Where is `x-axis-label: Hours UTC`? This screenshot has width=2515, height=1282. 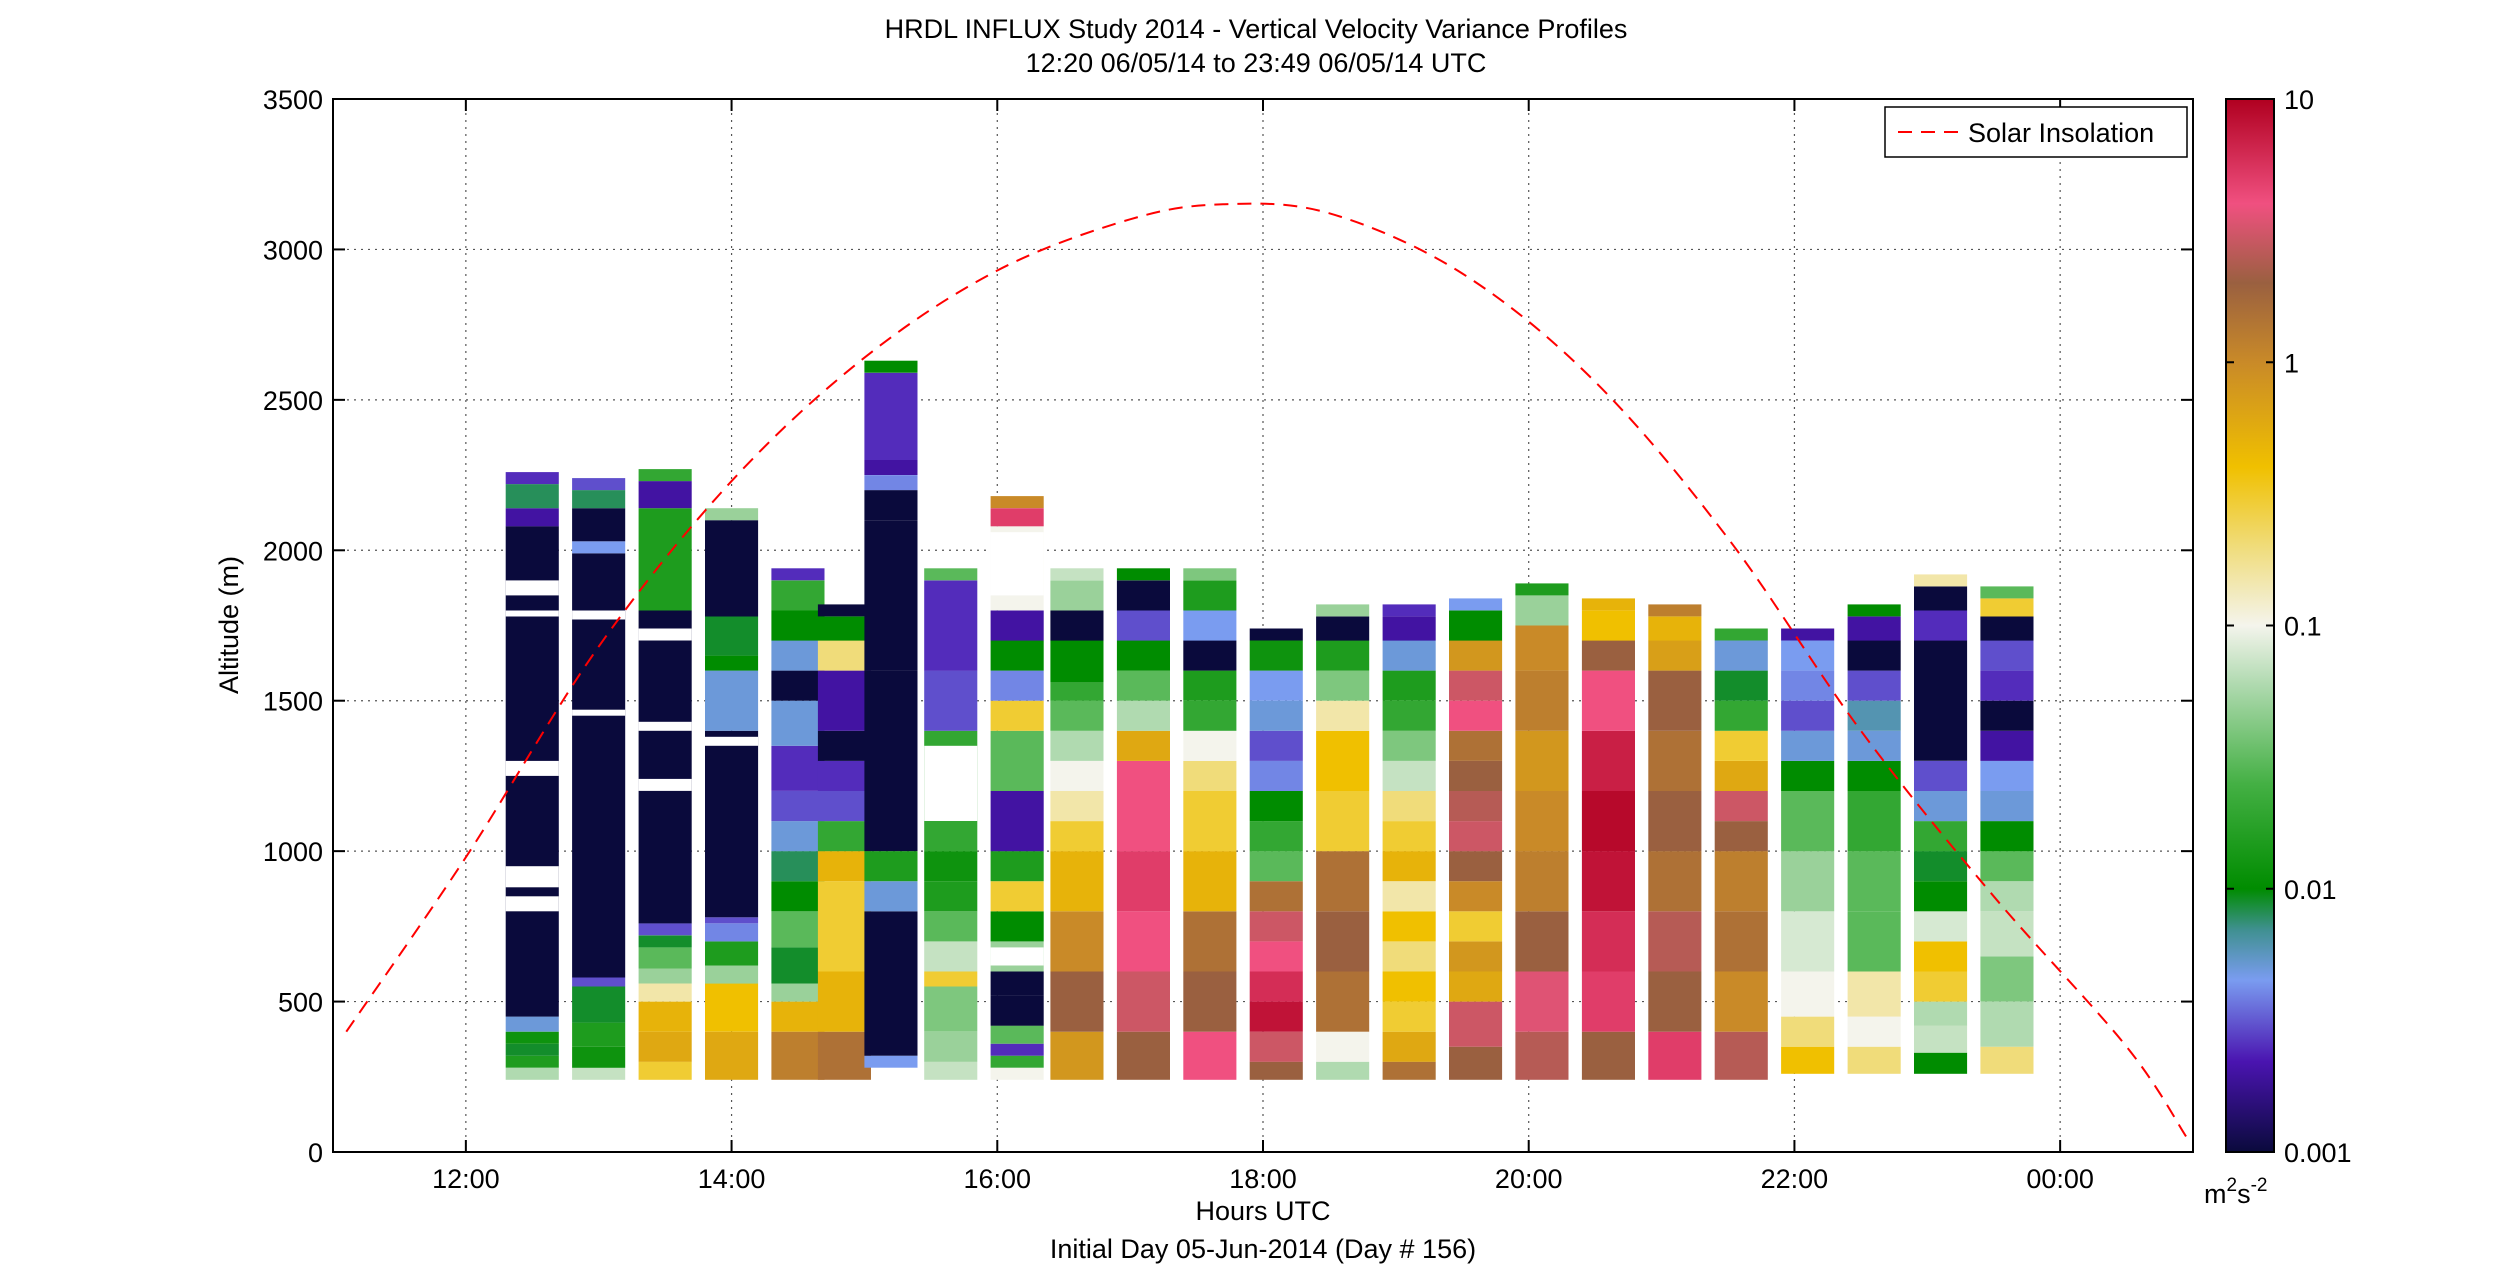 x-axis-label: Hours UTC is located at coordinates (1262, 1211).